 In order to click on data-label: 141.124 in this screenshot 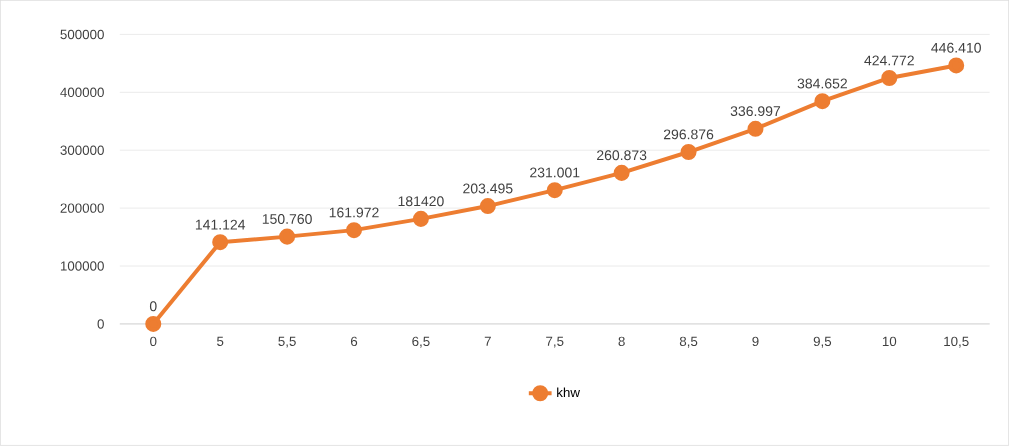, I will do `click(220, 224)`.